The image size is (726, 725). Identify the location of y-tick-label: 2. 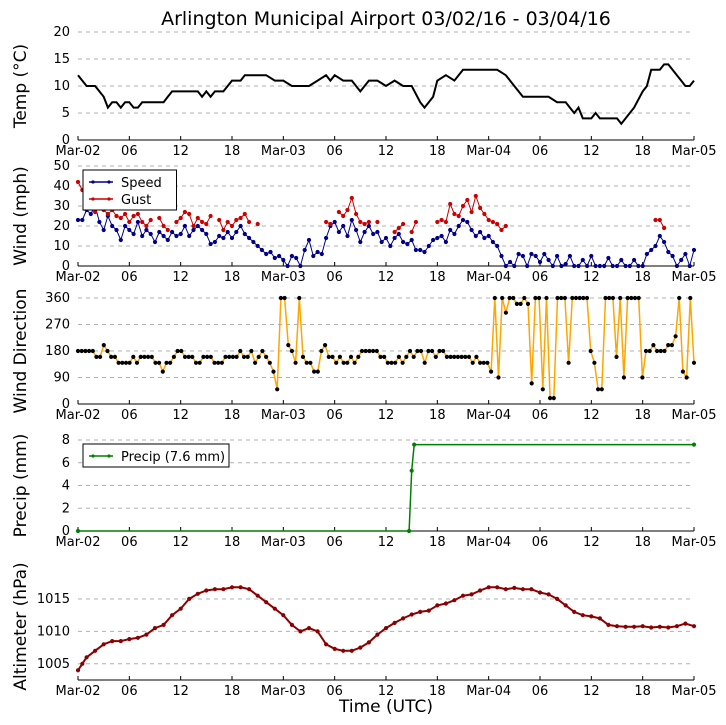
(66, 508).